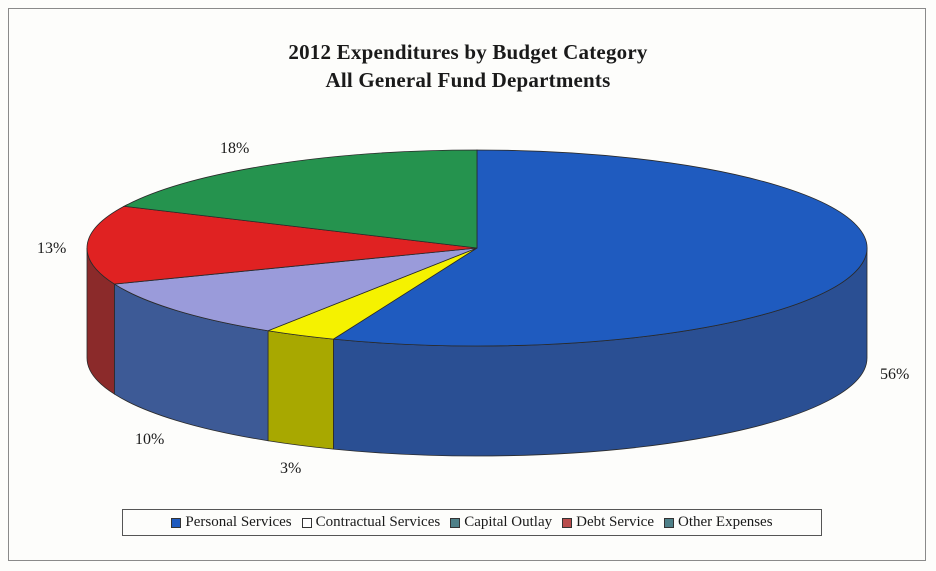 Image resolution: width=936 pixels, height=571 pixels. Describe the element at coordinates (235, 148) in the screenshot. I see `label-other-expenses: 18%` at that location.